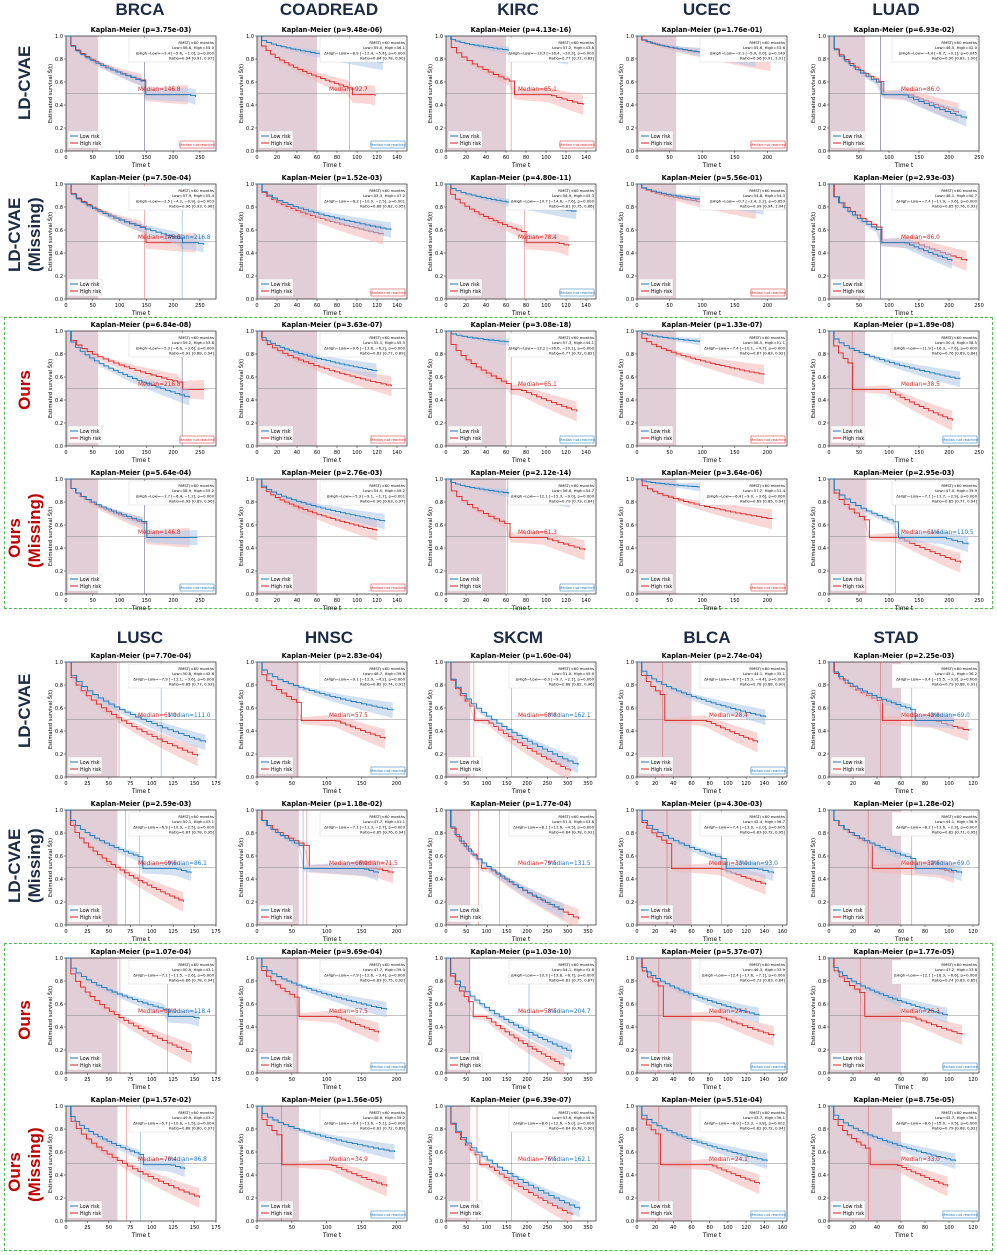  I want to click on x-tick-label: 60, so click(317, 158).